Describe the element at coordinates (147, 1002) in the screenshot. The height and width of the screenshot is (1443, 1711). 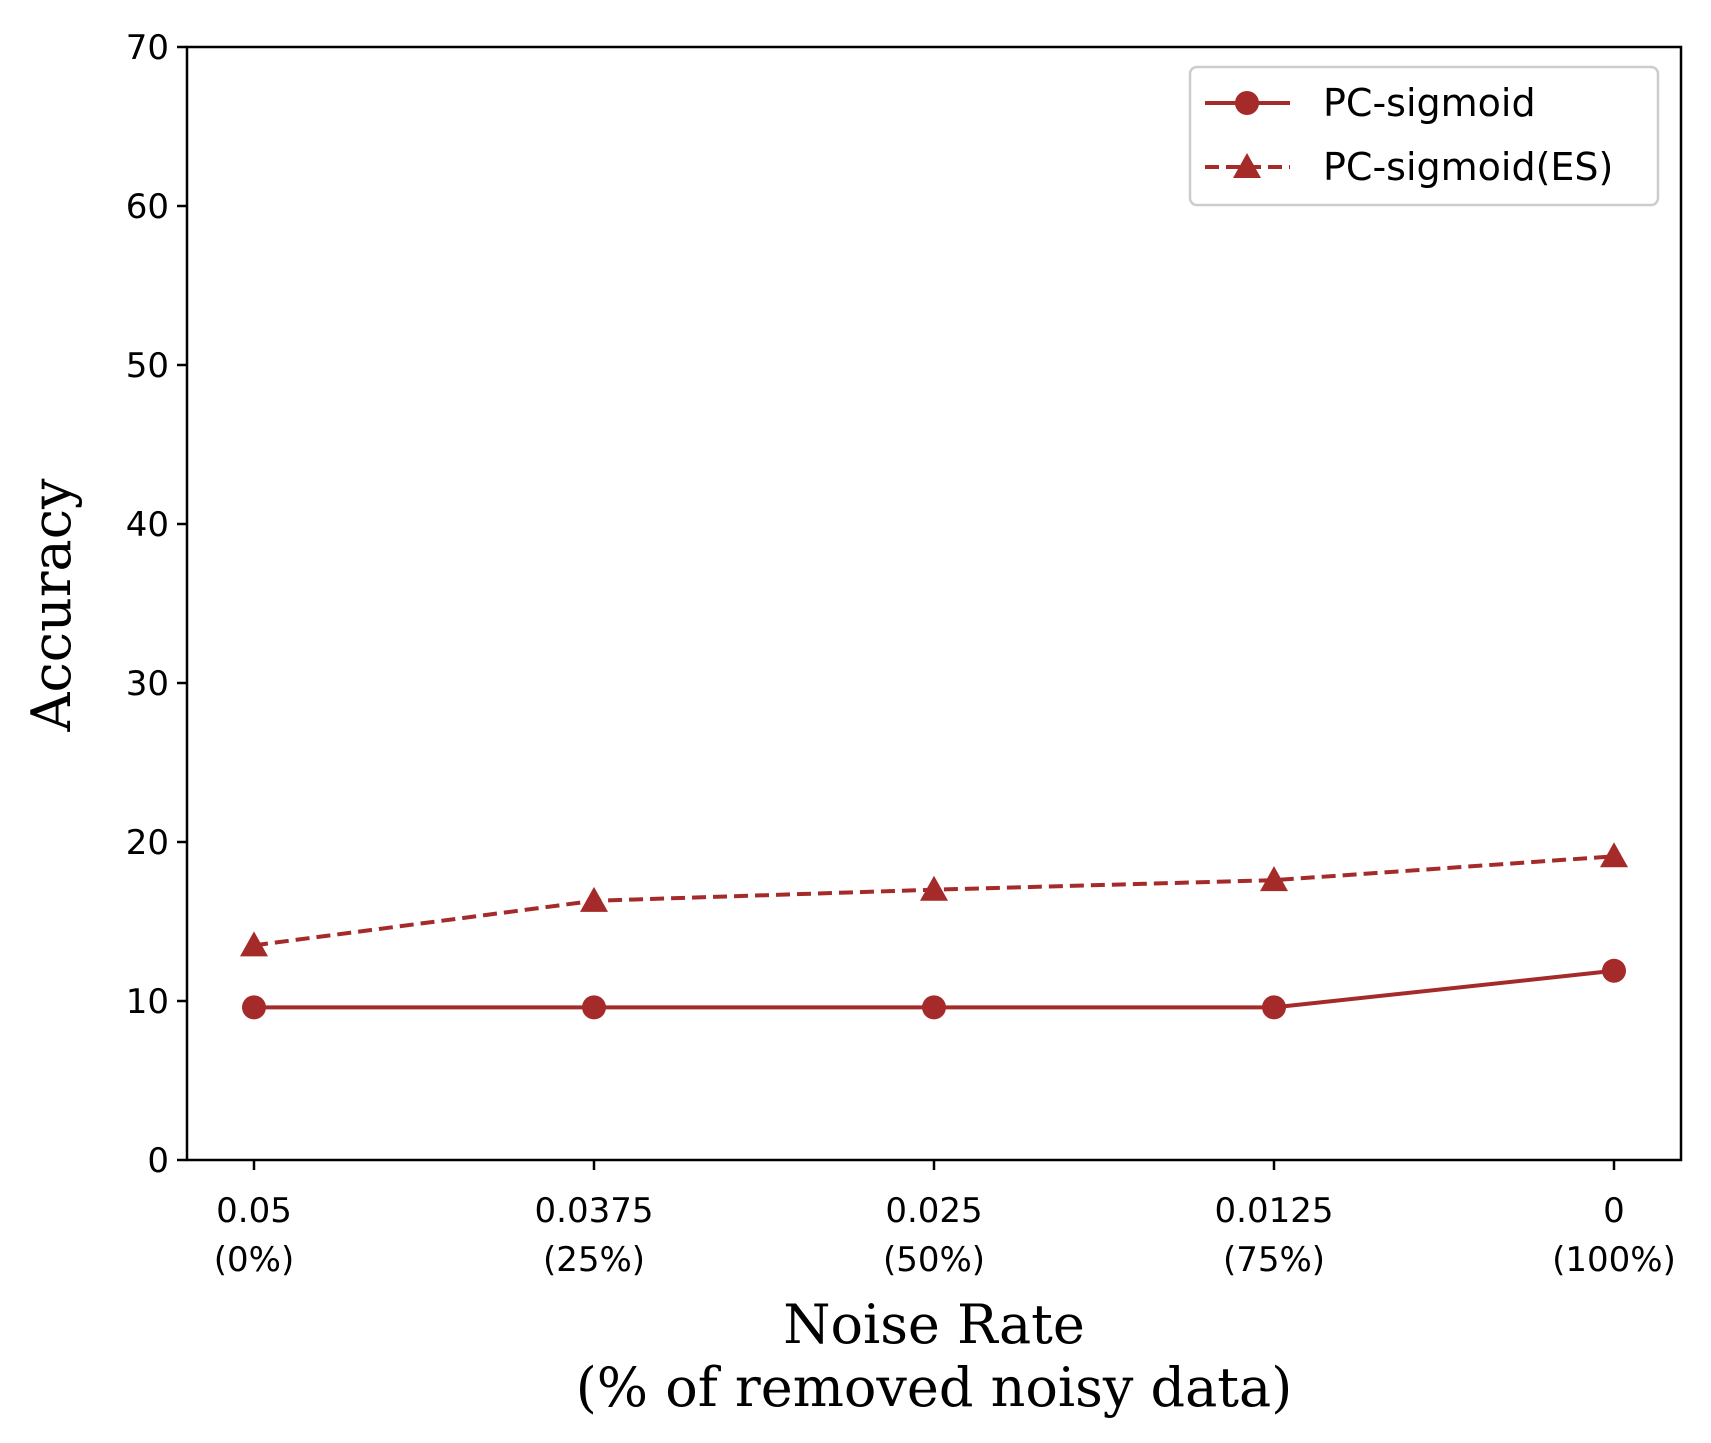
I see `y-tick-label: 10` at that location.